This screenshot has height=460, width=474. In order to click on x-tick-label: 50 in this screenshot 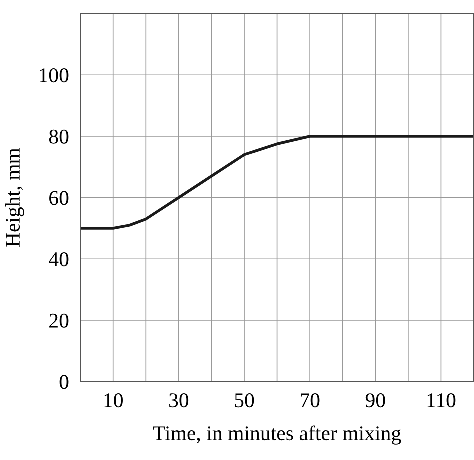, I will do `click(244, 401)`.